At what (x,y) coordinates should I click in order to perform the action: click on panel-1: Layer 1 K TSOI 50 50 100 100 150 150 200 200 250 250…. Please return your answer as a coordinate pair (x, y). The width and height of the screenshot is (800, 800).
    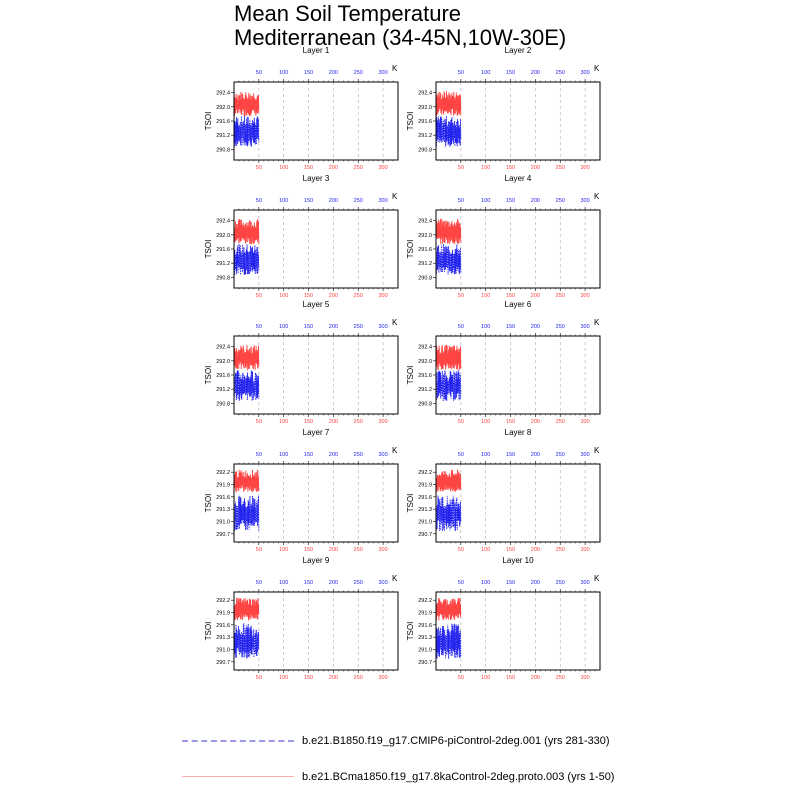
    Looking at the image, I should click on (301, 108).